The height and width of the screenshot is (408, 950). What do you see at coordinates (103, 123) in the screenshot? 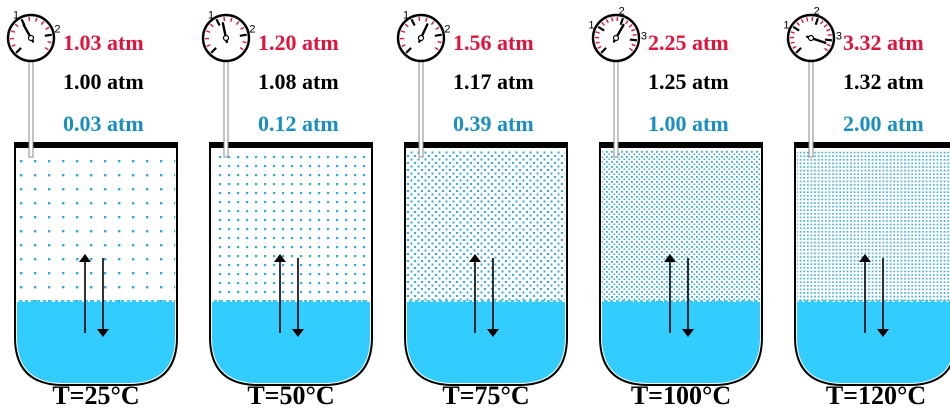
I see `vapor-pressure-label: 0.03 atm` at bounding box center [103, 123].